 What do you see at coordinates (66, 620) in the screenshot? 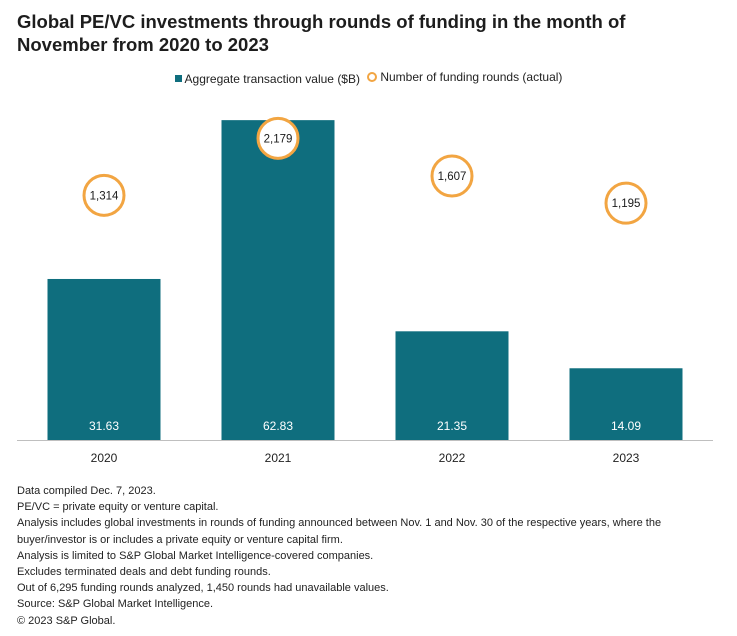
I see `note-line: © 2023 S&P Global.` at bounding box center [66, 620].